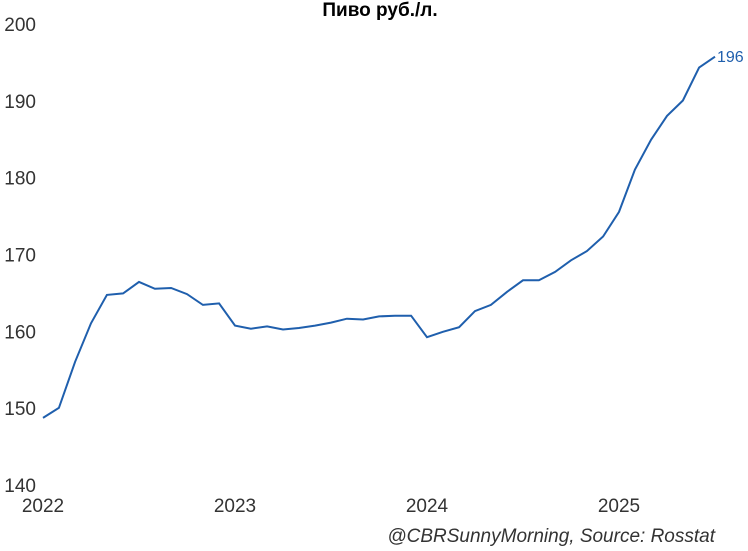 Image resolution: width=748 pixels, height=551 pixels. I want to click on y-tick-label: 190, so click(20, 102).